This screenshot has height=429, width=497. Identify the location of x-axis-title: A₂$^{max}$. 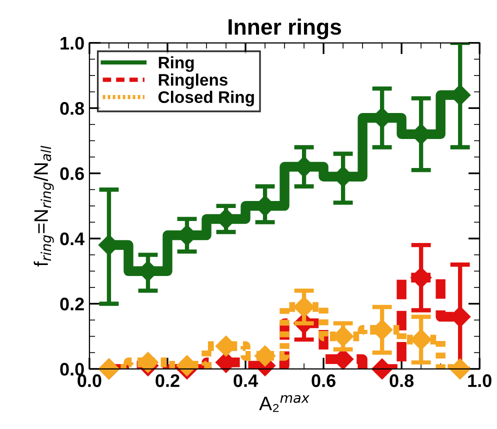
(284, 403).